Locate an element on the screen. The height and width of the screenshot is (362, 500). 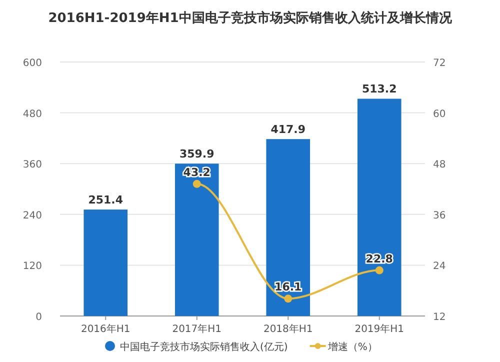
x-tick-label: 2018年H1 is located at coordinates (288, 329).